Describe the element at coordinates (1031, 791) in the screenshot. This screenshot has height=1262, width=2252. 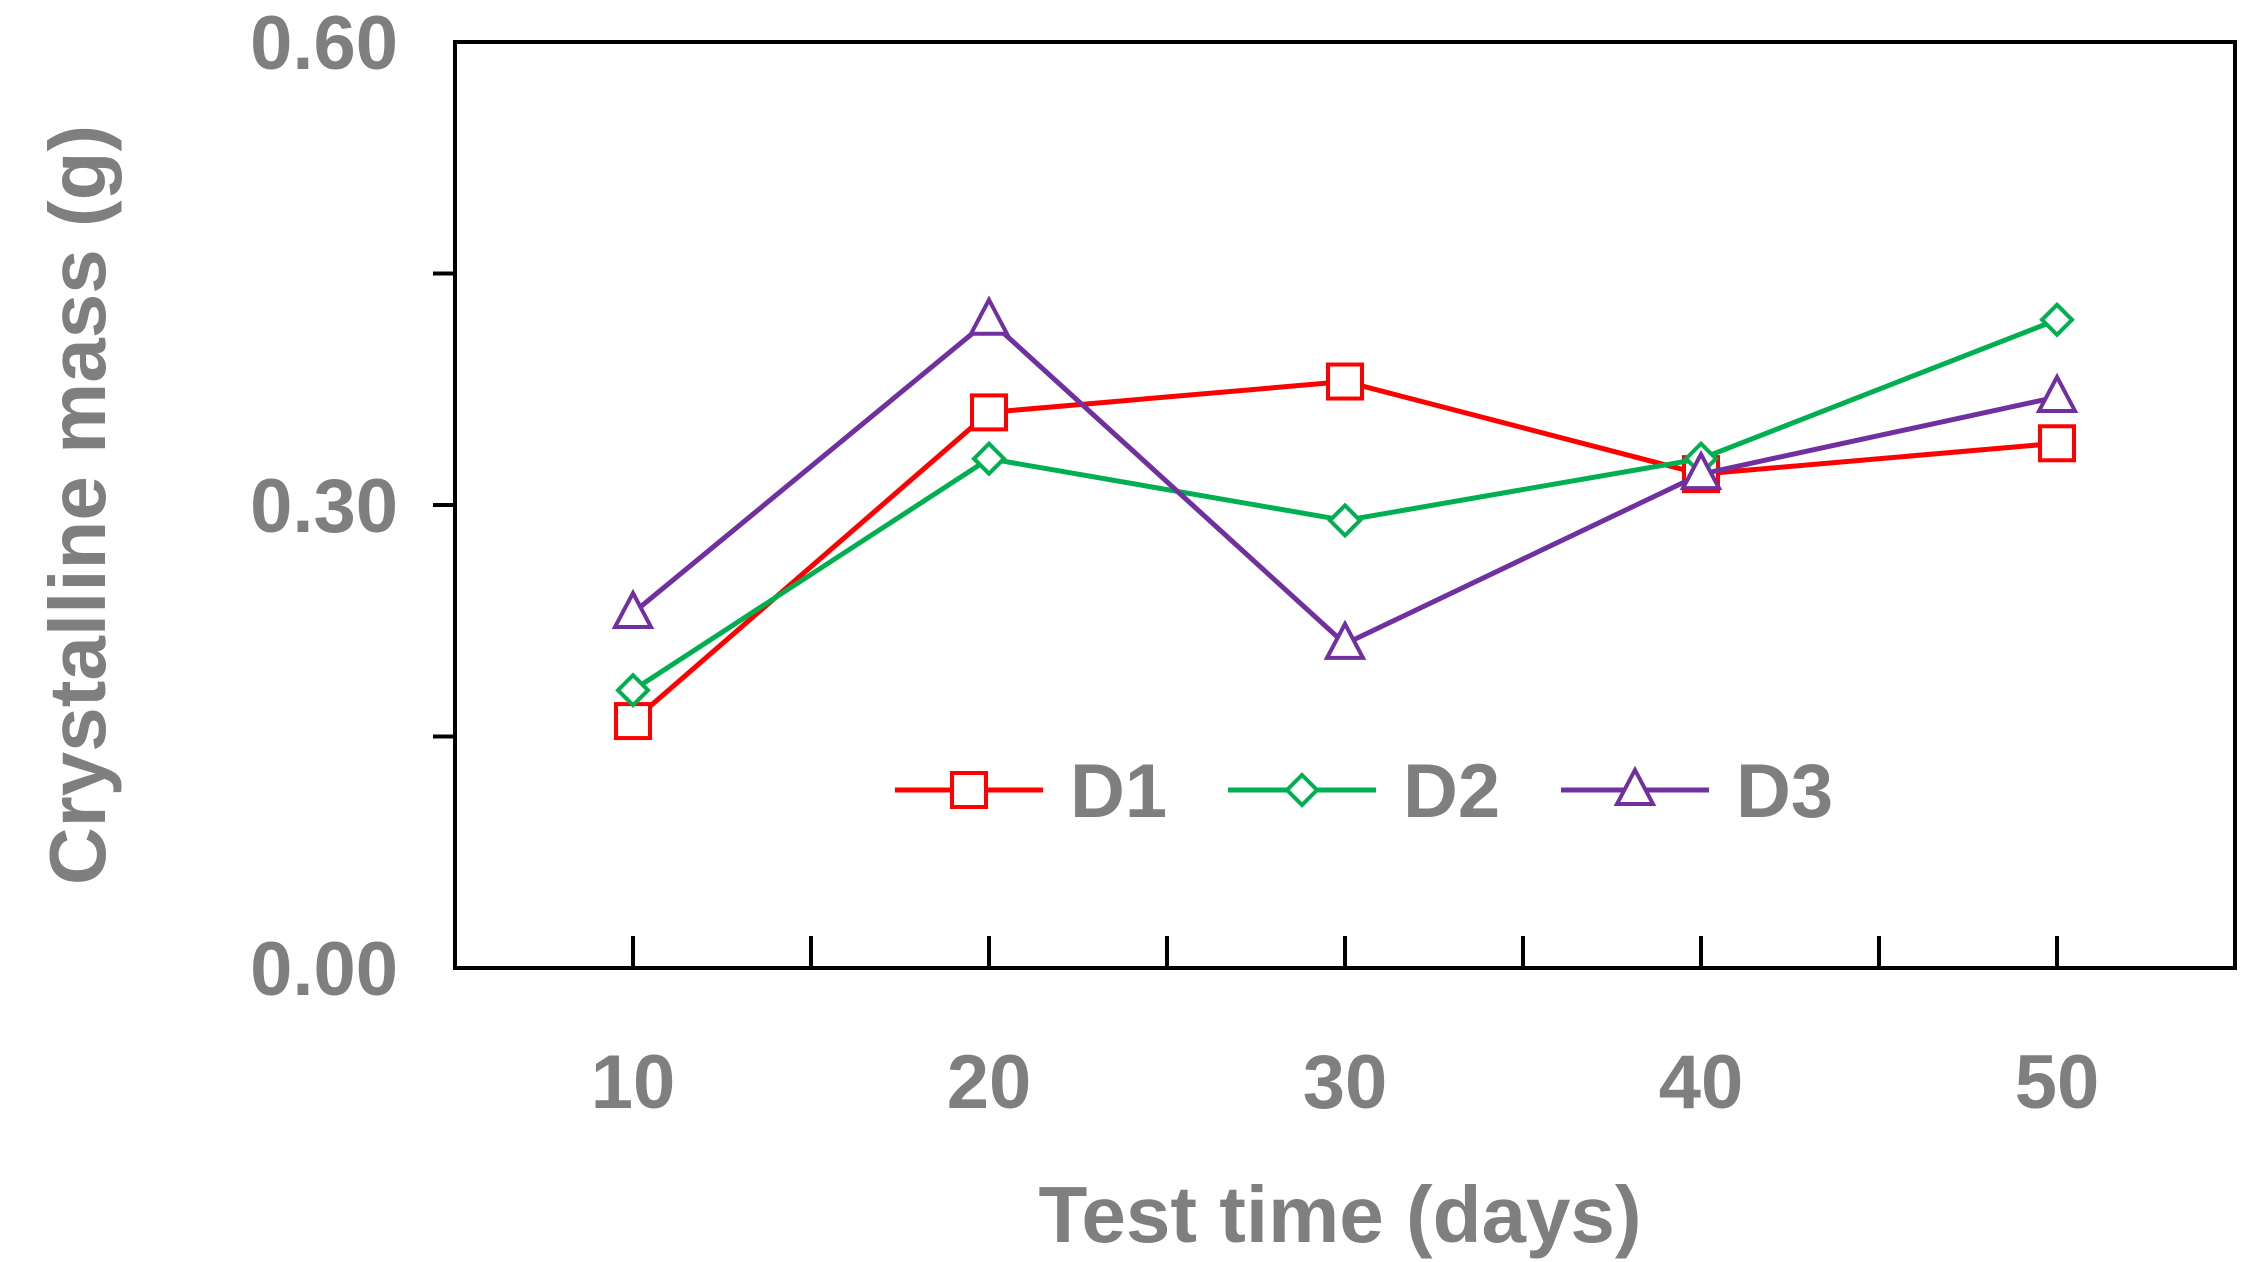
I see `legend-item-d1: D1` at that location.